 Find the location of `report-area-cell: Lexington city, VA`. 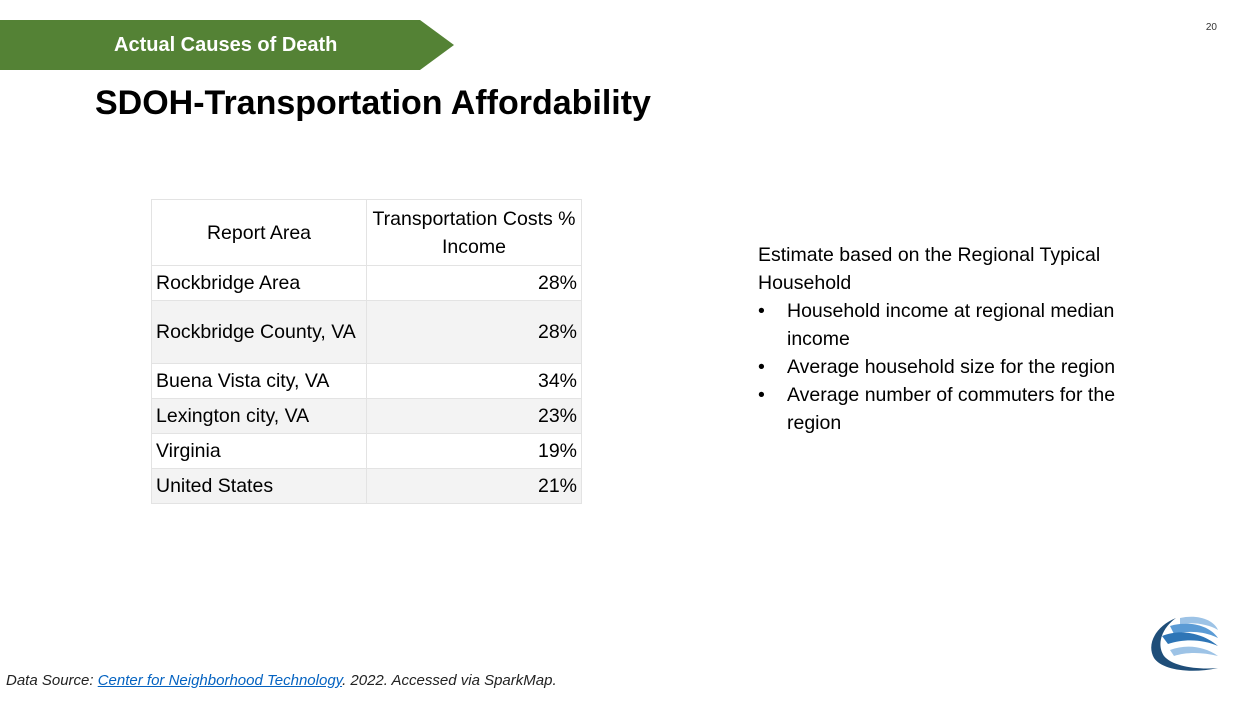

report-area-cell: Lexington city, VA is located at coordinates (259, 416).